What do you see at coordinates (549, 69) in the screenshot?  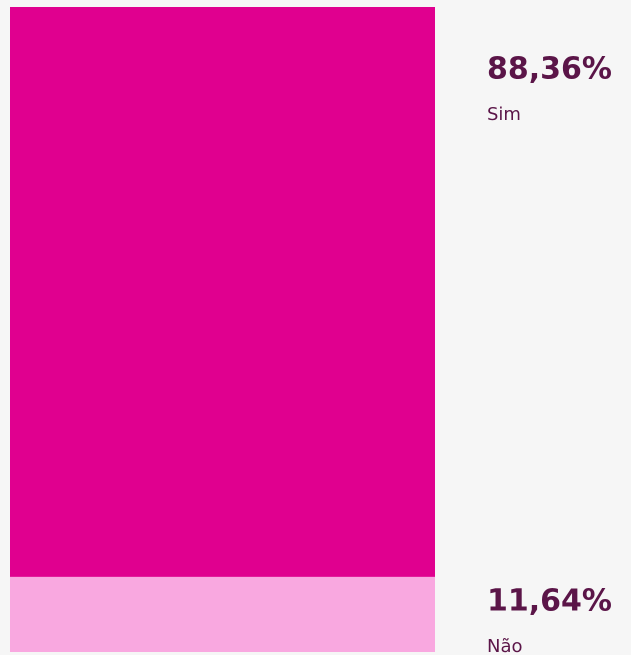 I see `value-label: 88,36%` at bounding box center [549, 69].